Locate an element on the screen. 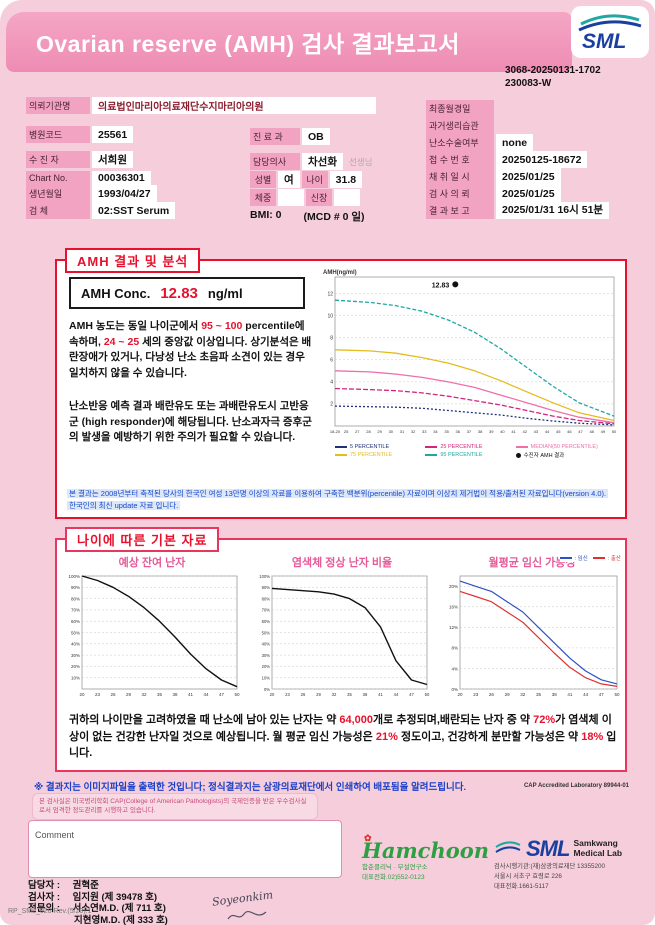 This screenshot has height=925, width=655. svg-text: 27 is located at coordinates (357, 431).